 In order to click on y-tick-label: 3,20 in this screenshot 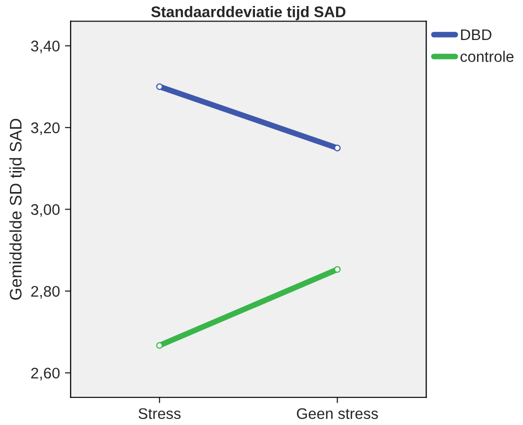, I will do `click(45, 129)`.